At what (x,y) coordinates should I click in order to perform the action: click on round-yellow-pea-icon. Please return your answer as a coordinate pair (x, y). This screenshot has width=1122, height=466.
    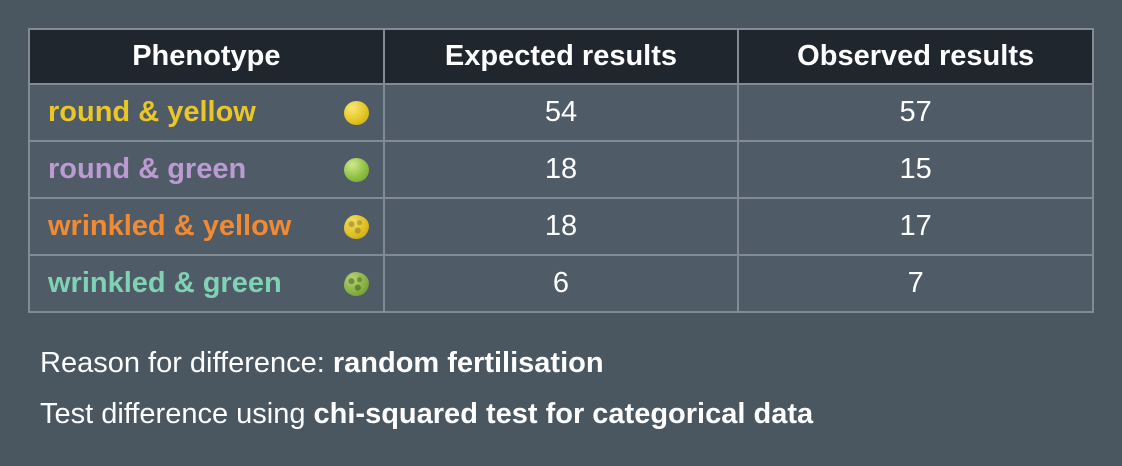
    Looking at the image, I should click on (356, 112).